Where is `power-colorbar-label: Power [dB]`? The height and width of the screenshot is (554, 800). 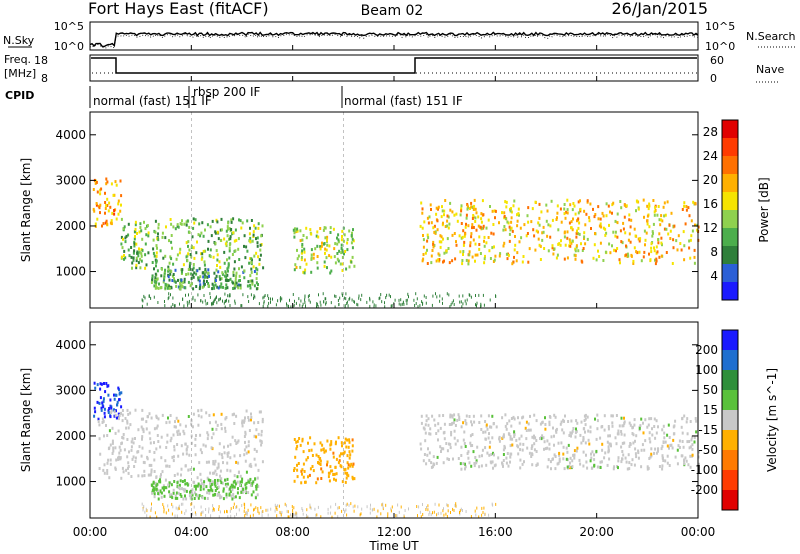
power-colorbar-label: Power [dB] is located at coordinates (764, 209).